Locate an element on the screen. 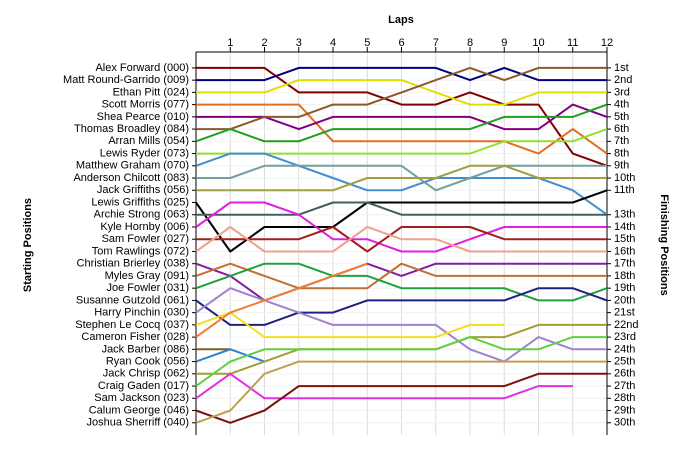 The width and height of the screenshot is (700, 450). y-tick-label: Sam Fowler (027) is located at coordinates (145, 239).